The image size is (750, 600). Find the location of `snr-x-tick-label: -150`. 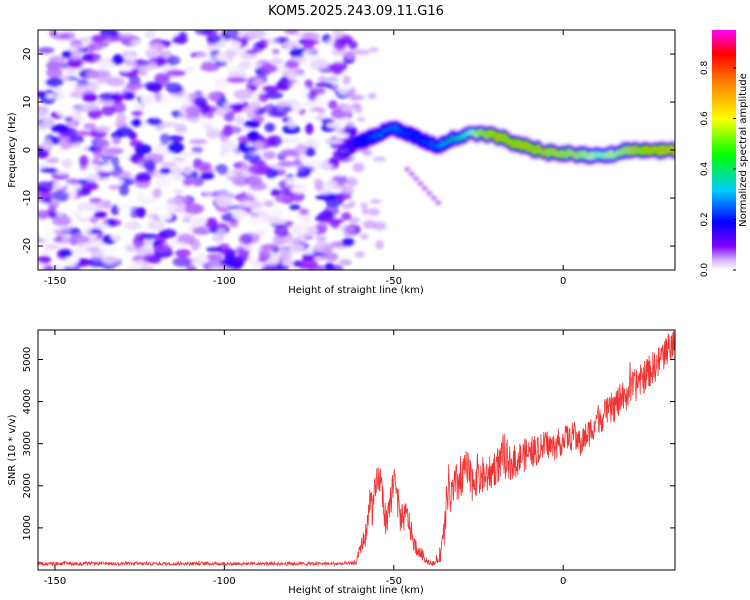

snr-x-tick-label: -150 is located at coordinates (55, 581).